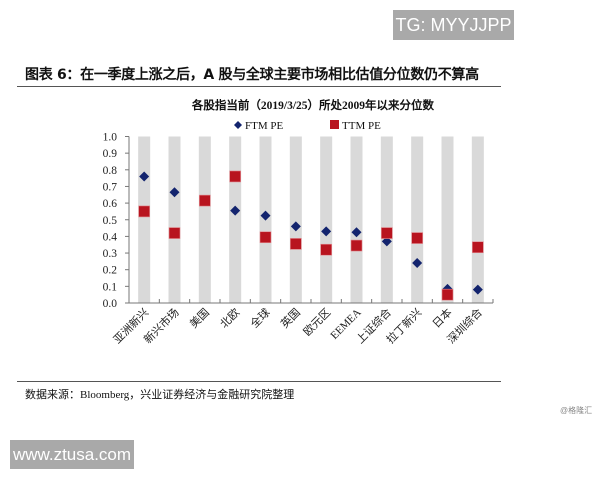 The height and width of the screenshot is (480, 600). I want to click on data-source: 数据来源：Bloomberg，兴业证券经济与金融研究院整理, so click(160, 395).